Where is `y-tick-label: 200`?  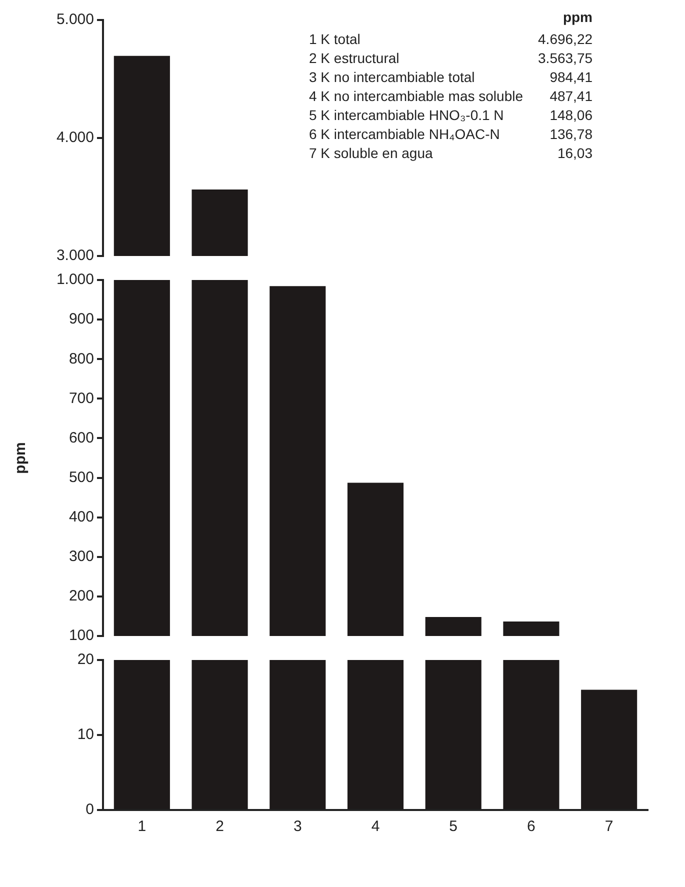 y-tick-label: 200 is located at coordinates (81, 596).